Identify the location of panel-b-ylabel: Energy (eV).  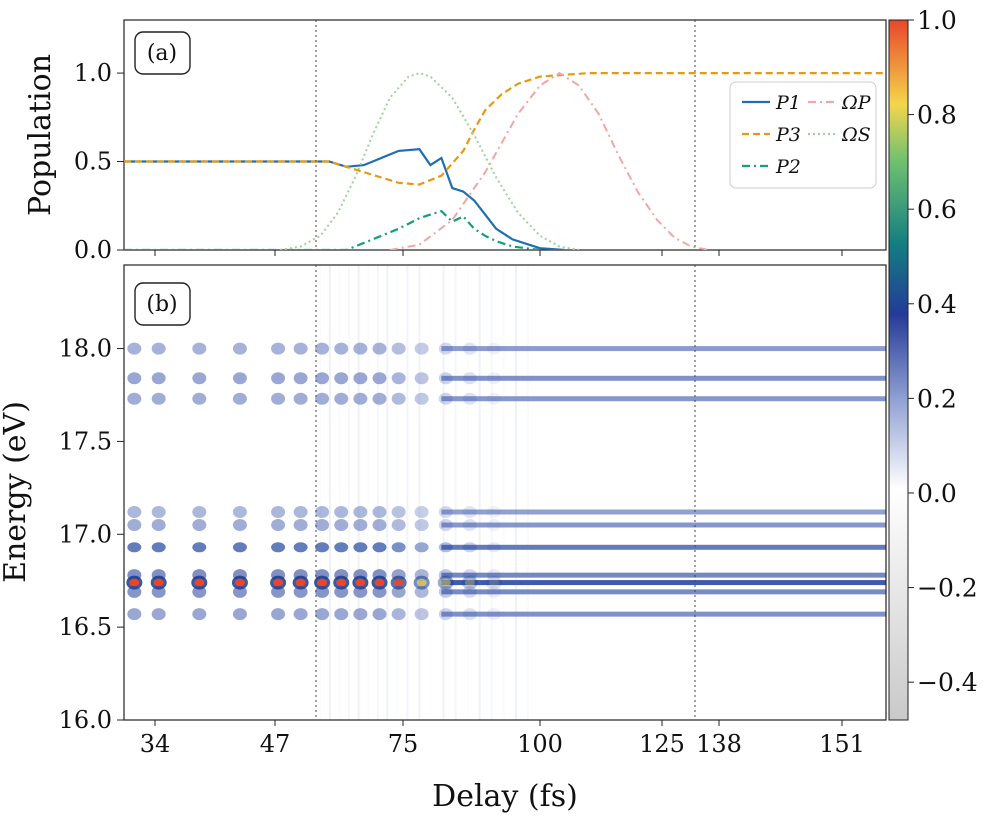
(16, 492).